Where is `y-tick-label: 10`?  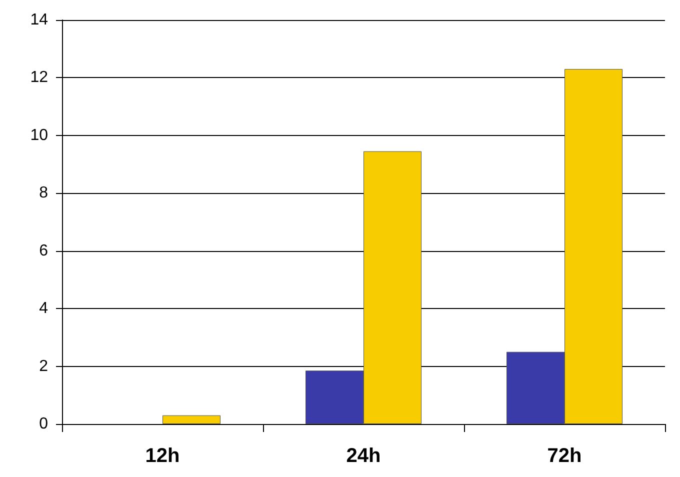
y-tick-label: 10 is located at coordinates (39, 135).